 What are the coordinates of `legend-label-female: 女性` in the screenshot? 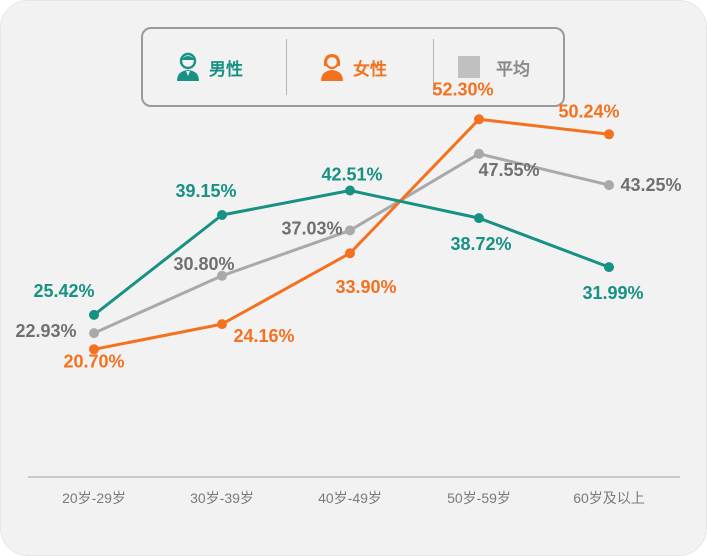 It's located at (370, 69).